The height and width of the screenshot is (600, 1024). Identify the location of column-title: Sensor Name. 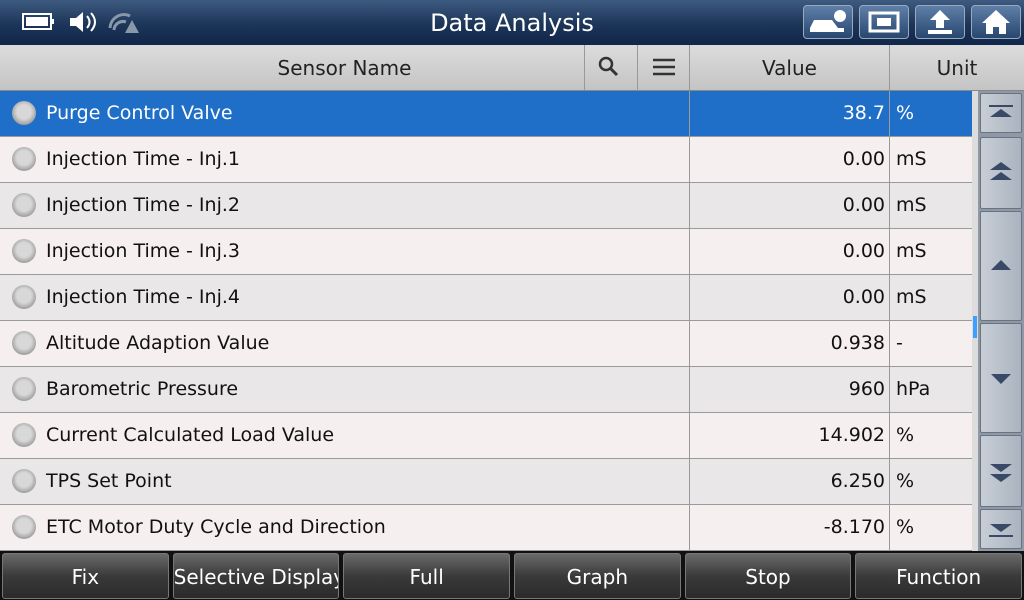
(344, 68).